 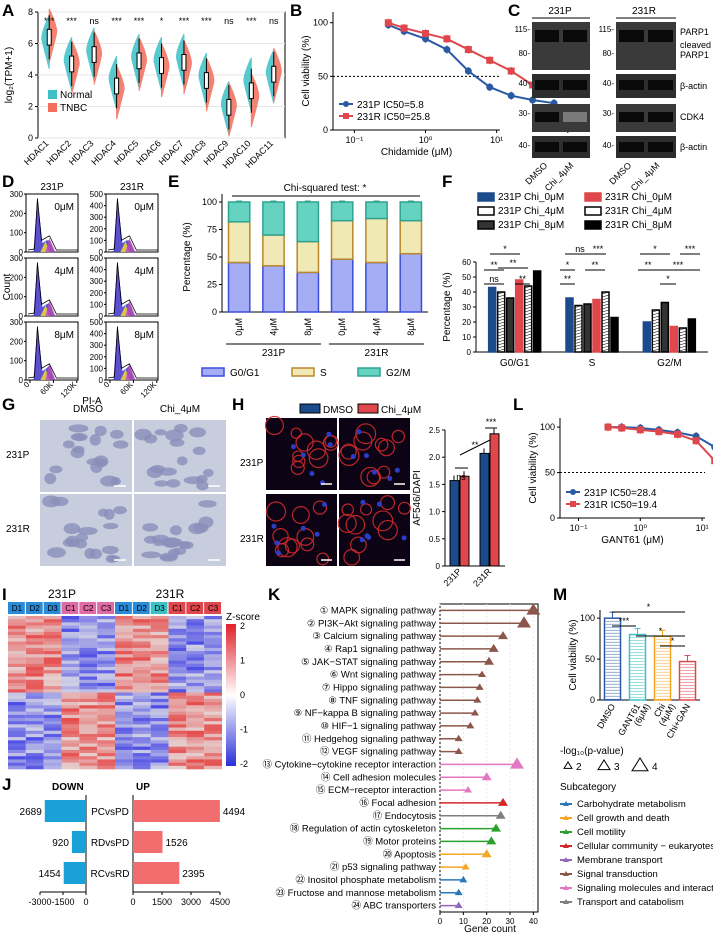 I want to click on legend-label: Chi_4μM, so click(x=401, y=410).